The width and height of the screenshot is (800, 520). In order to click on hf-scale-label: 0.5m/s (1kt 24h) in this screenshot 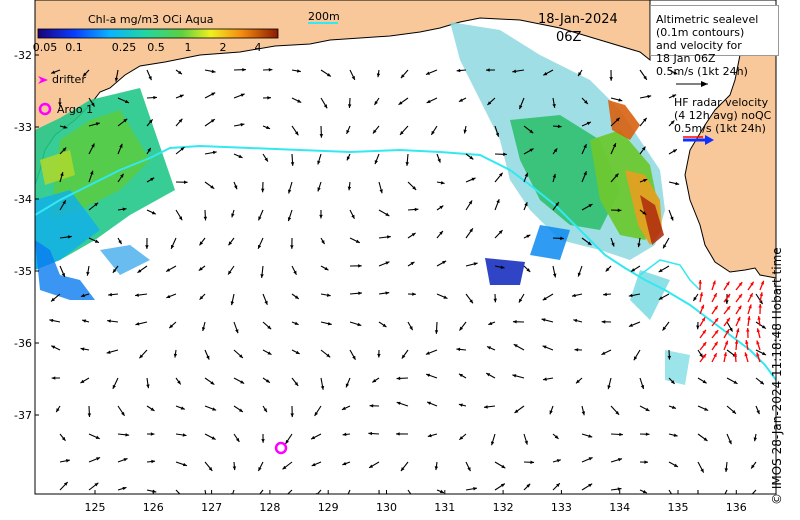, I will do `click(720, 128)`.